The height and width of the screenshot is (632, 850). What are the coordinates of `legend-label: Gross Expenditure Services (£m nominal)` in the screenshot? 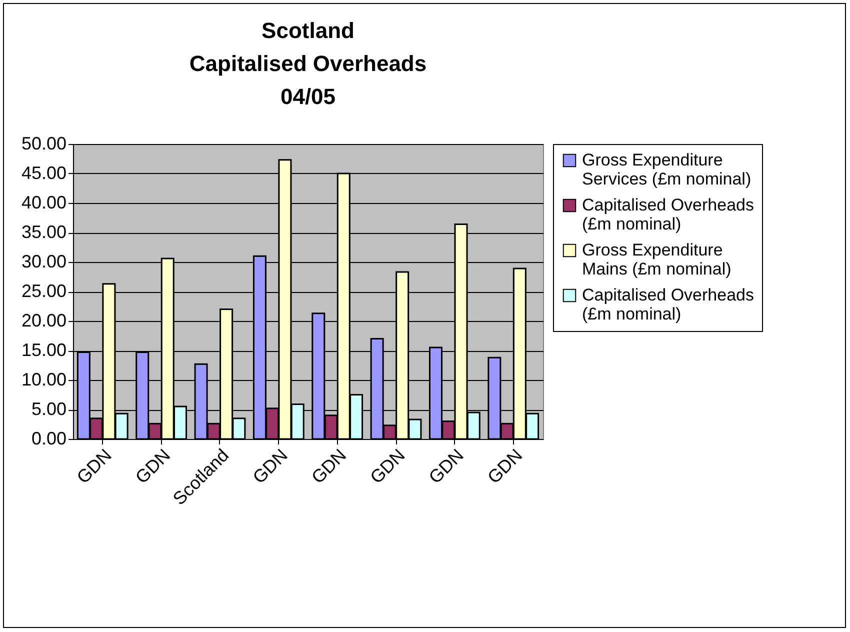 It's located at (667, 169).